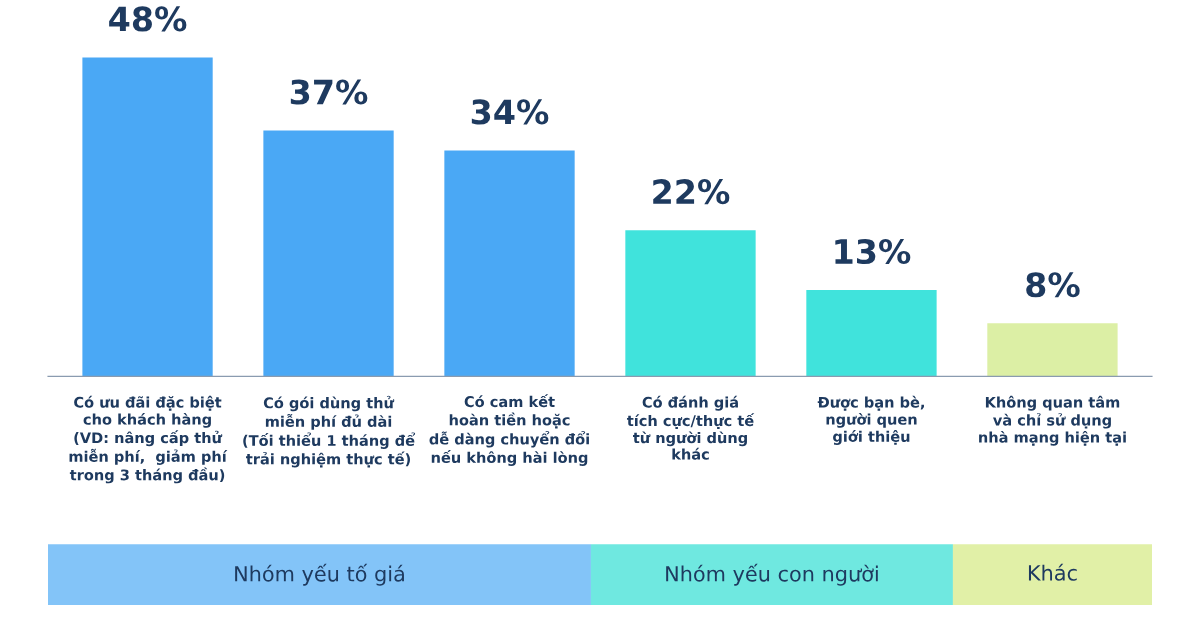  I want to click on x-tick-label: Được bạn bè, người quen giới thiệu, so click(870, 420).